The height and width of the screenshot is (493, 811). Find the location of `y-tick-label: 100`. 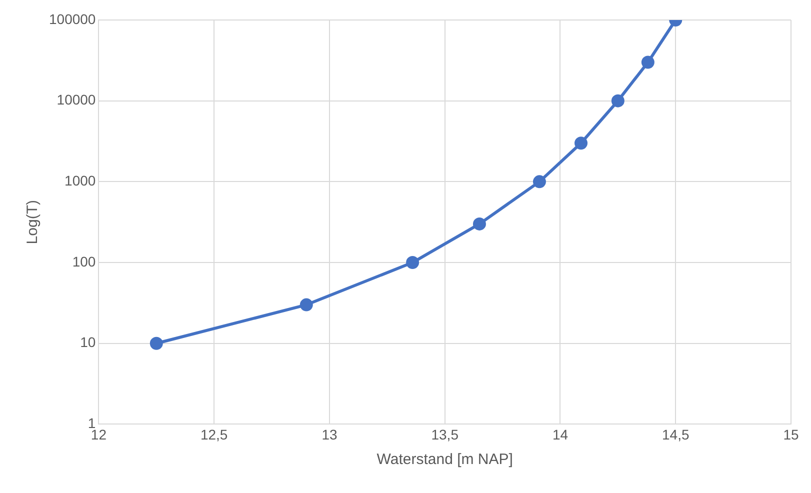

y-tick-label: 100 is located at coordinates (84, 261).